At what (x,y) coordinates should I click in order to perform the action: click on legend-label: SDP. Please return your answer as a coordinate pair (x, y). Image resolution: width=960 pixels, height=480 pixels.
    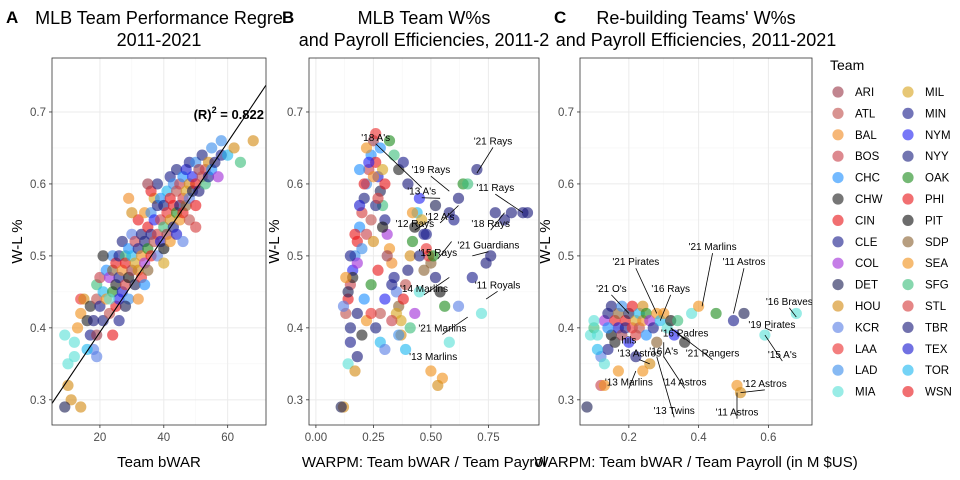
    Looking at the image, I should click on (937, 243).